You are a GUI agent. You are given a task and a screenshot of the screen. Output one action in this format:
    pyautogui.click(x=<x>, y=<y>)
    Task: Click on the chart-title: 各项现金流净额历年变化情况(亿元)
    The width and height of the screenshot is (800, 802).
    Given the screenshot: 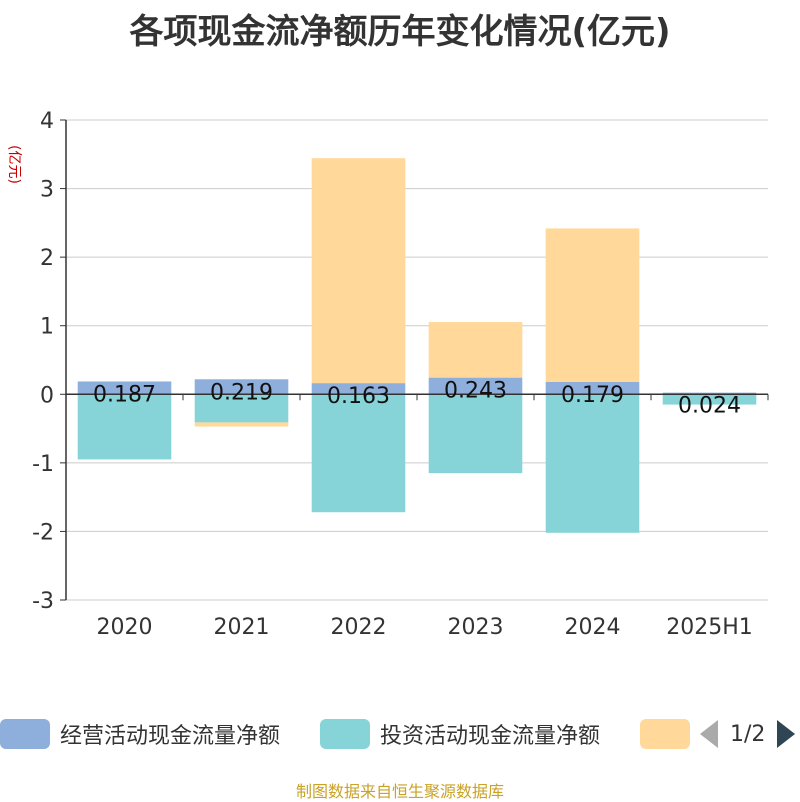 What is the action you would take?
    pyautogui.click(x=400, y=32)
    